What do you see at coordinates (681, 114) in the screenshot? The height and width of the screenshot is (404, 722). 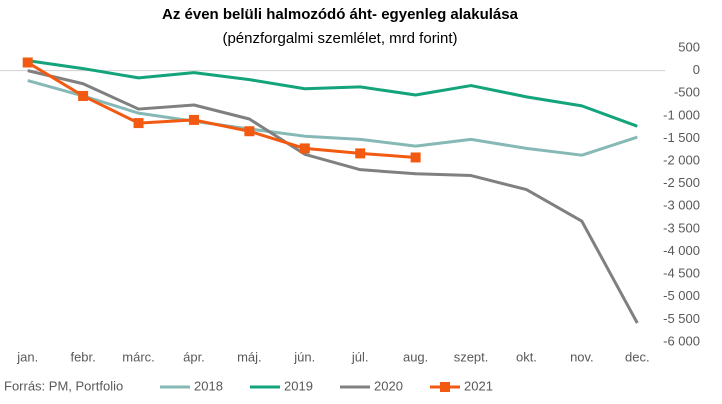 I see `y-tick-label: -1 000` at bounding box center [681, 114].